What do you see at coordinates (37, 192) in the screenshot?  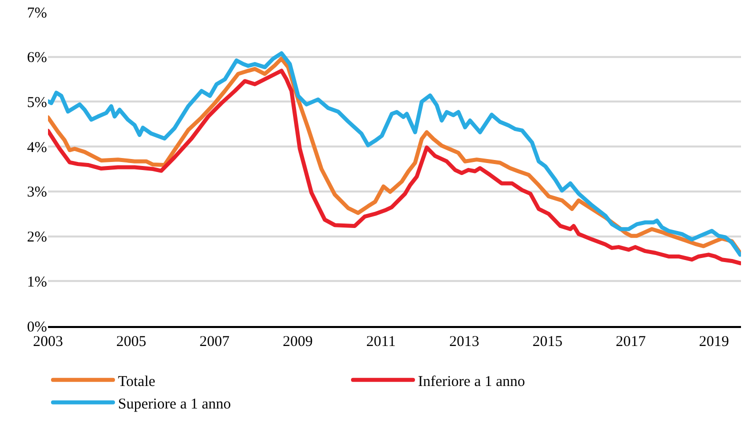 I see `y-tick-label: 3%` at bounding box center [37, 192].